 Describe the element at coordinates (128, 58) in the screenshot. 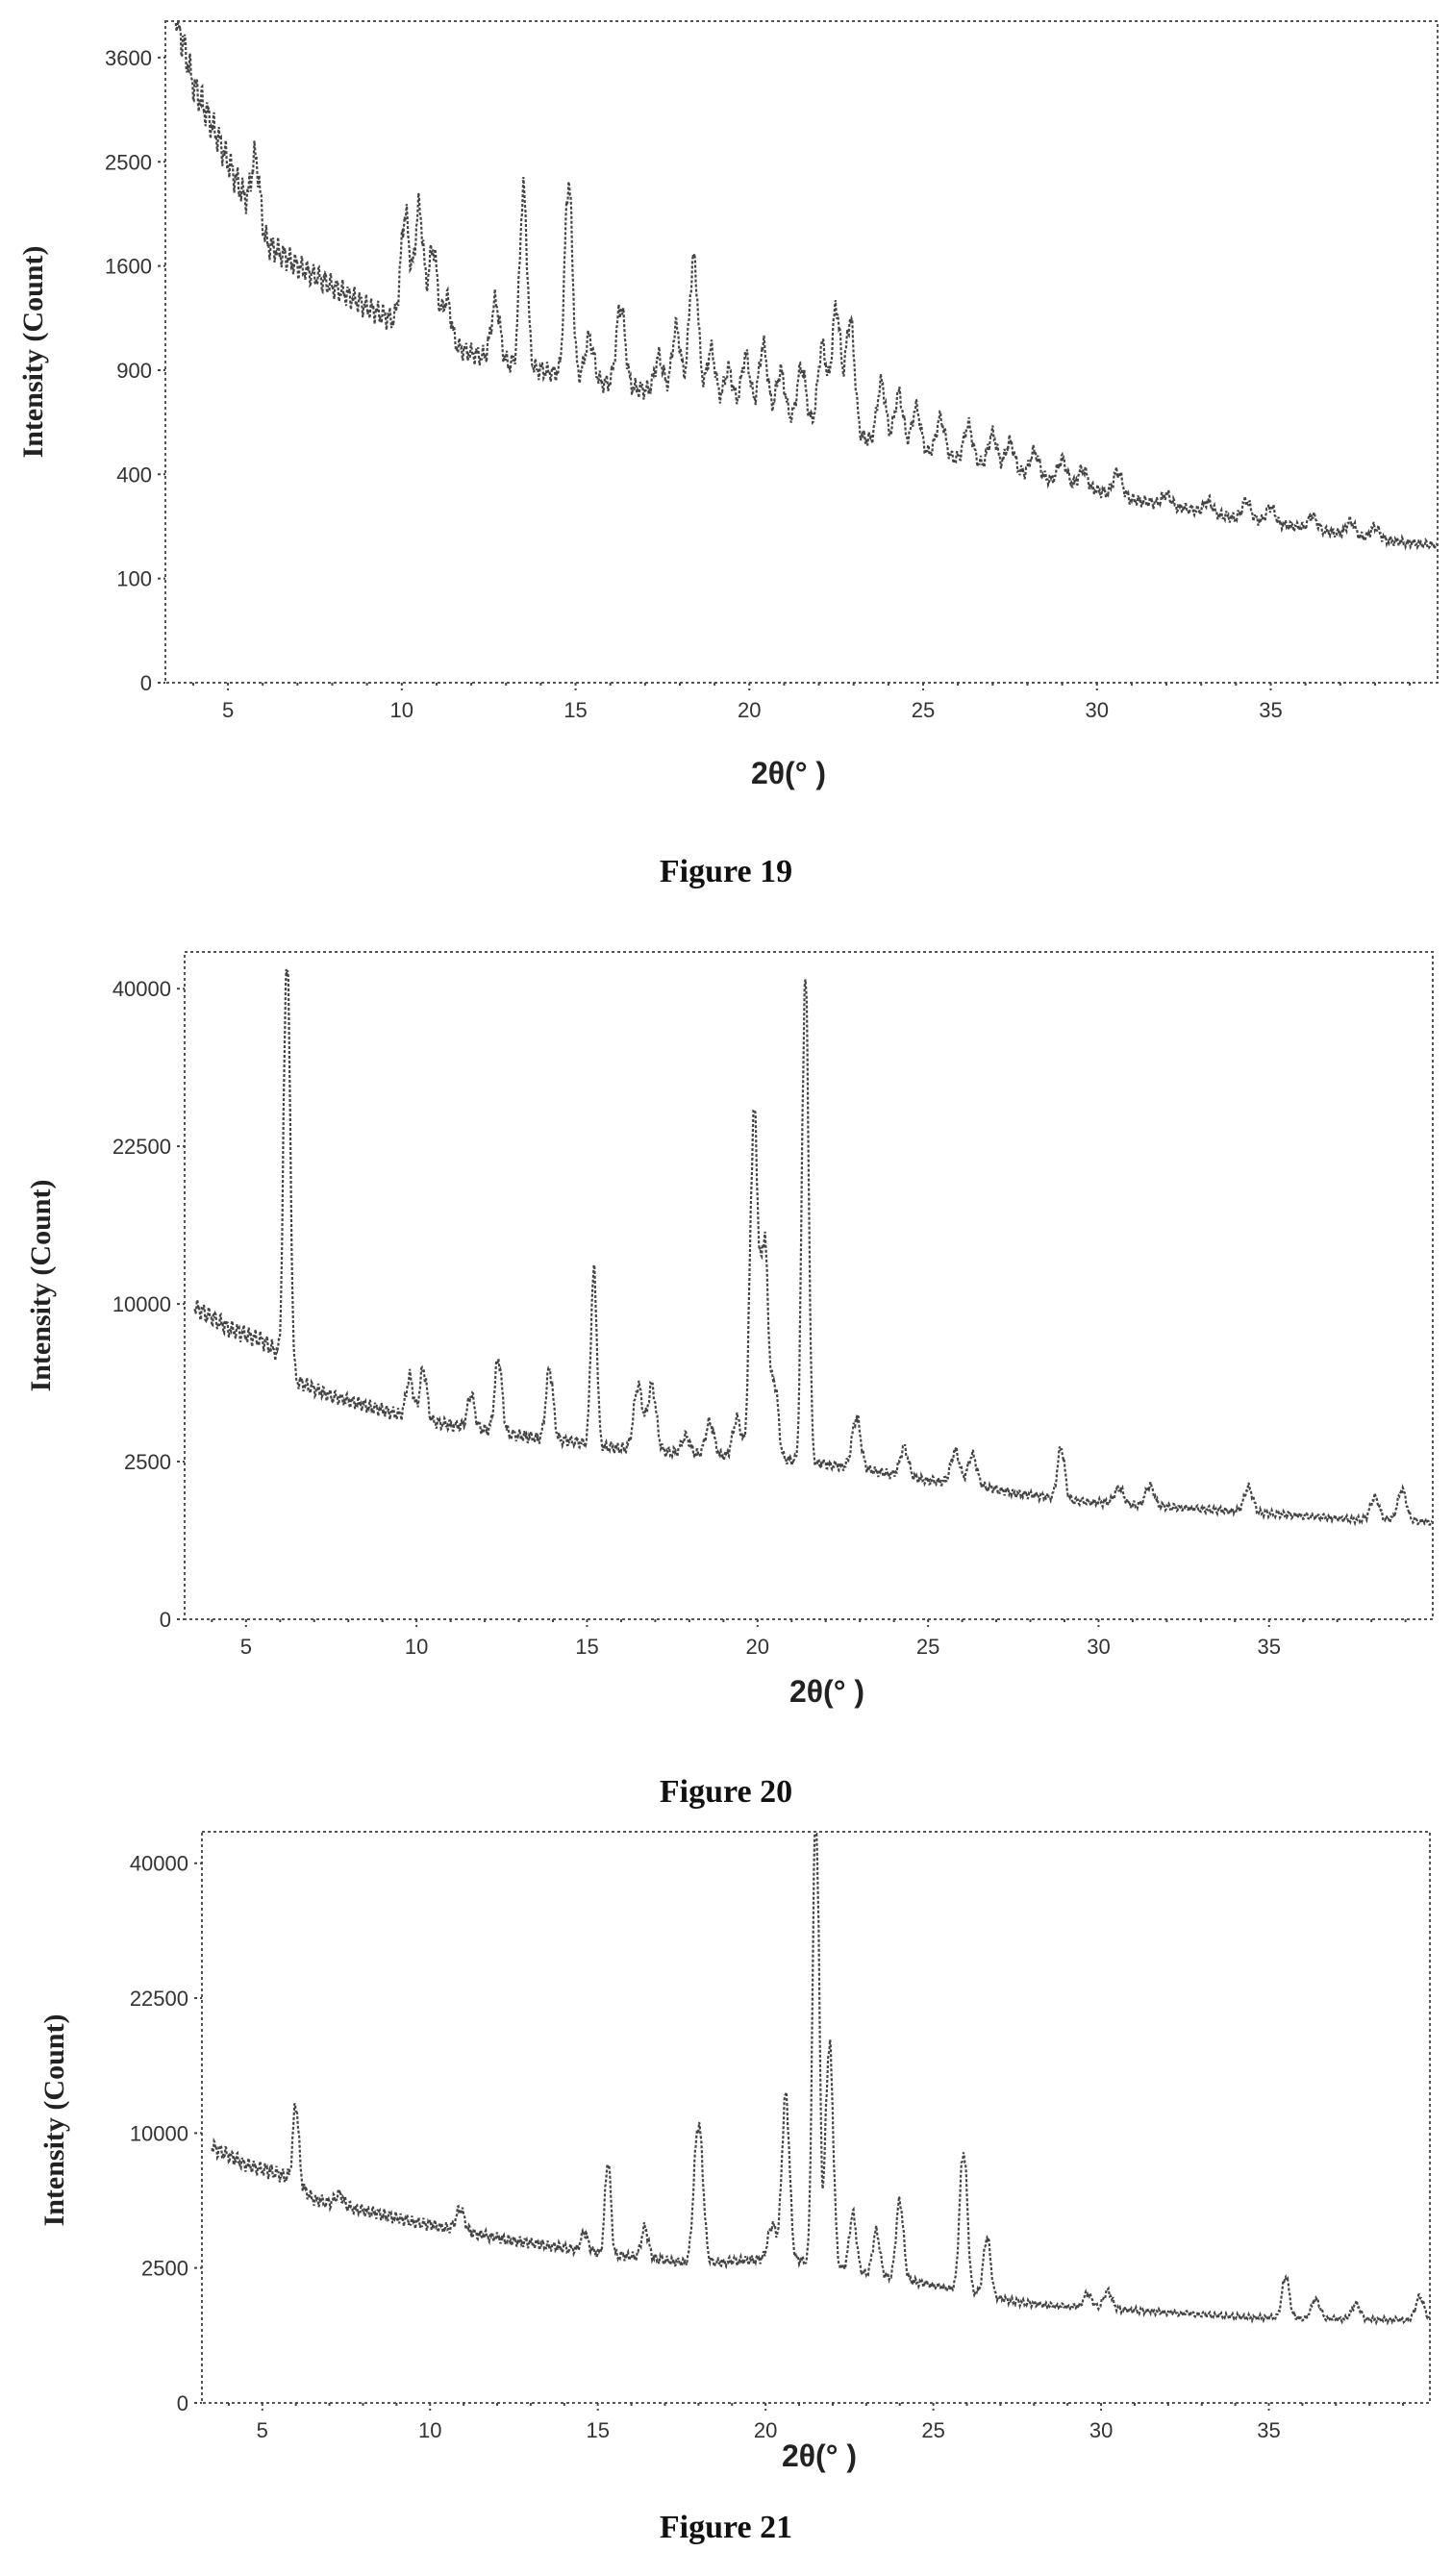

I see `y-tick-label: 3600` at that location.